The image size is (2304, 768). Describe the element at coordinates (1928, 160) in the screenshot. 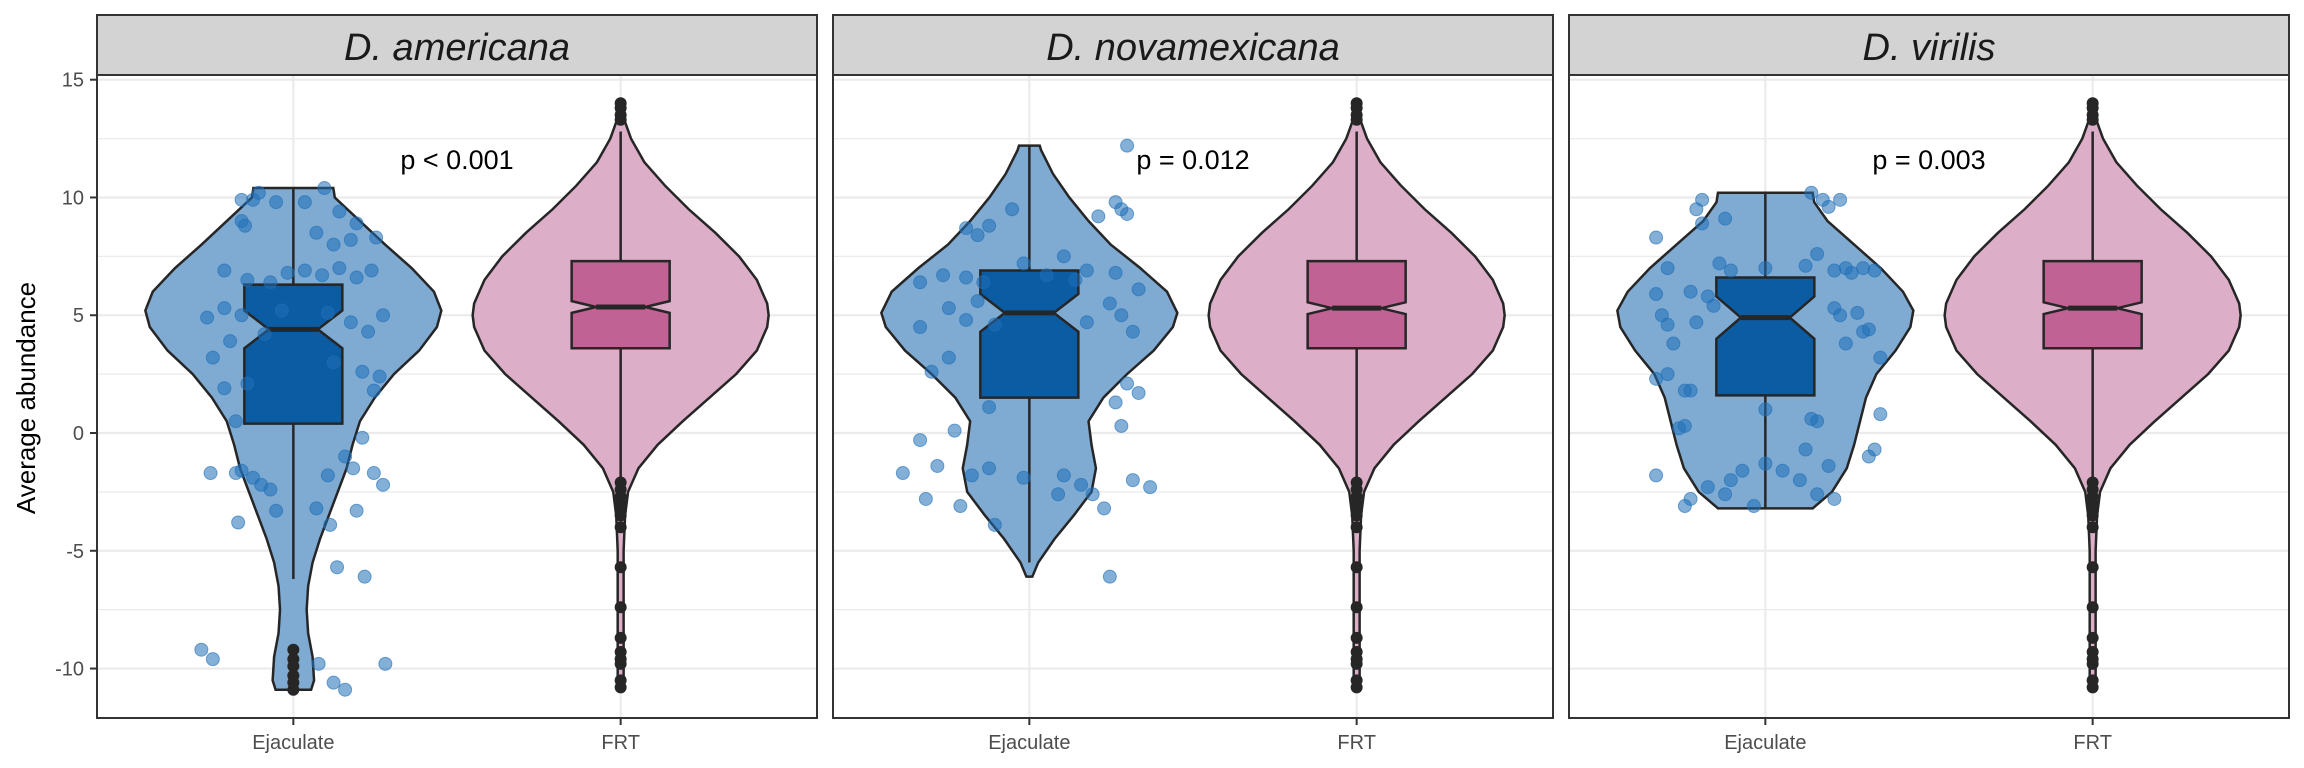

I see `p-value-annotation: p = 0.003` at that location.